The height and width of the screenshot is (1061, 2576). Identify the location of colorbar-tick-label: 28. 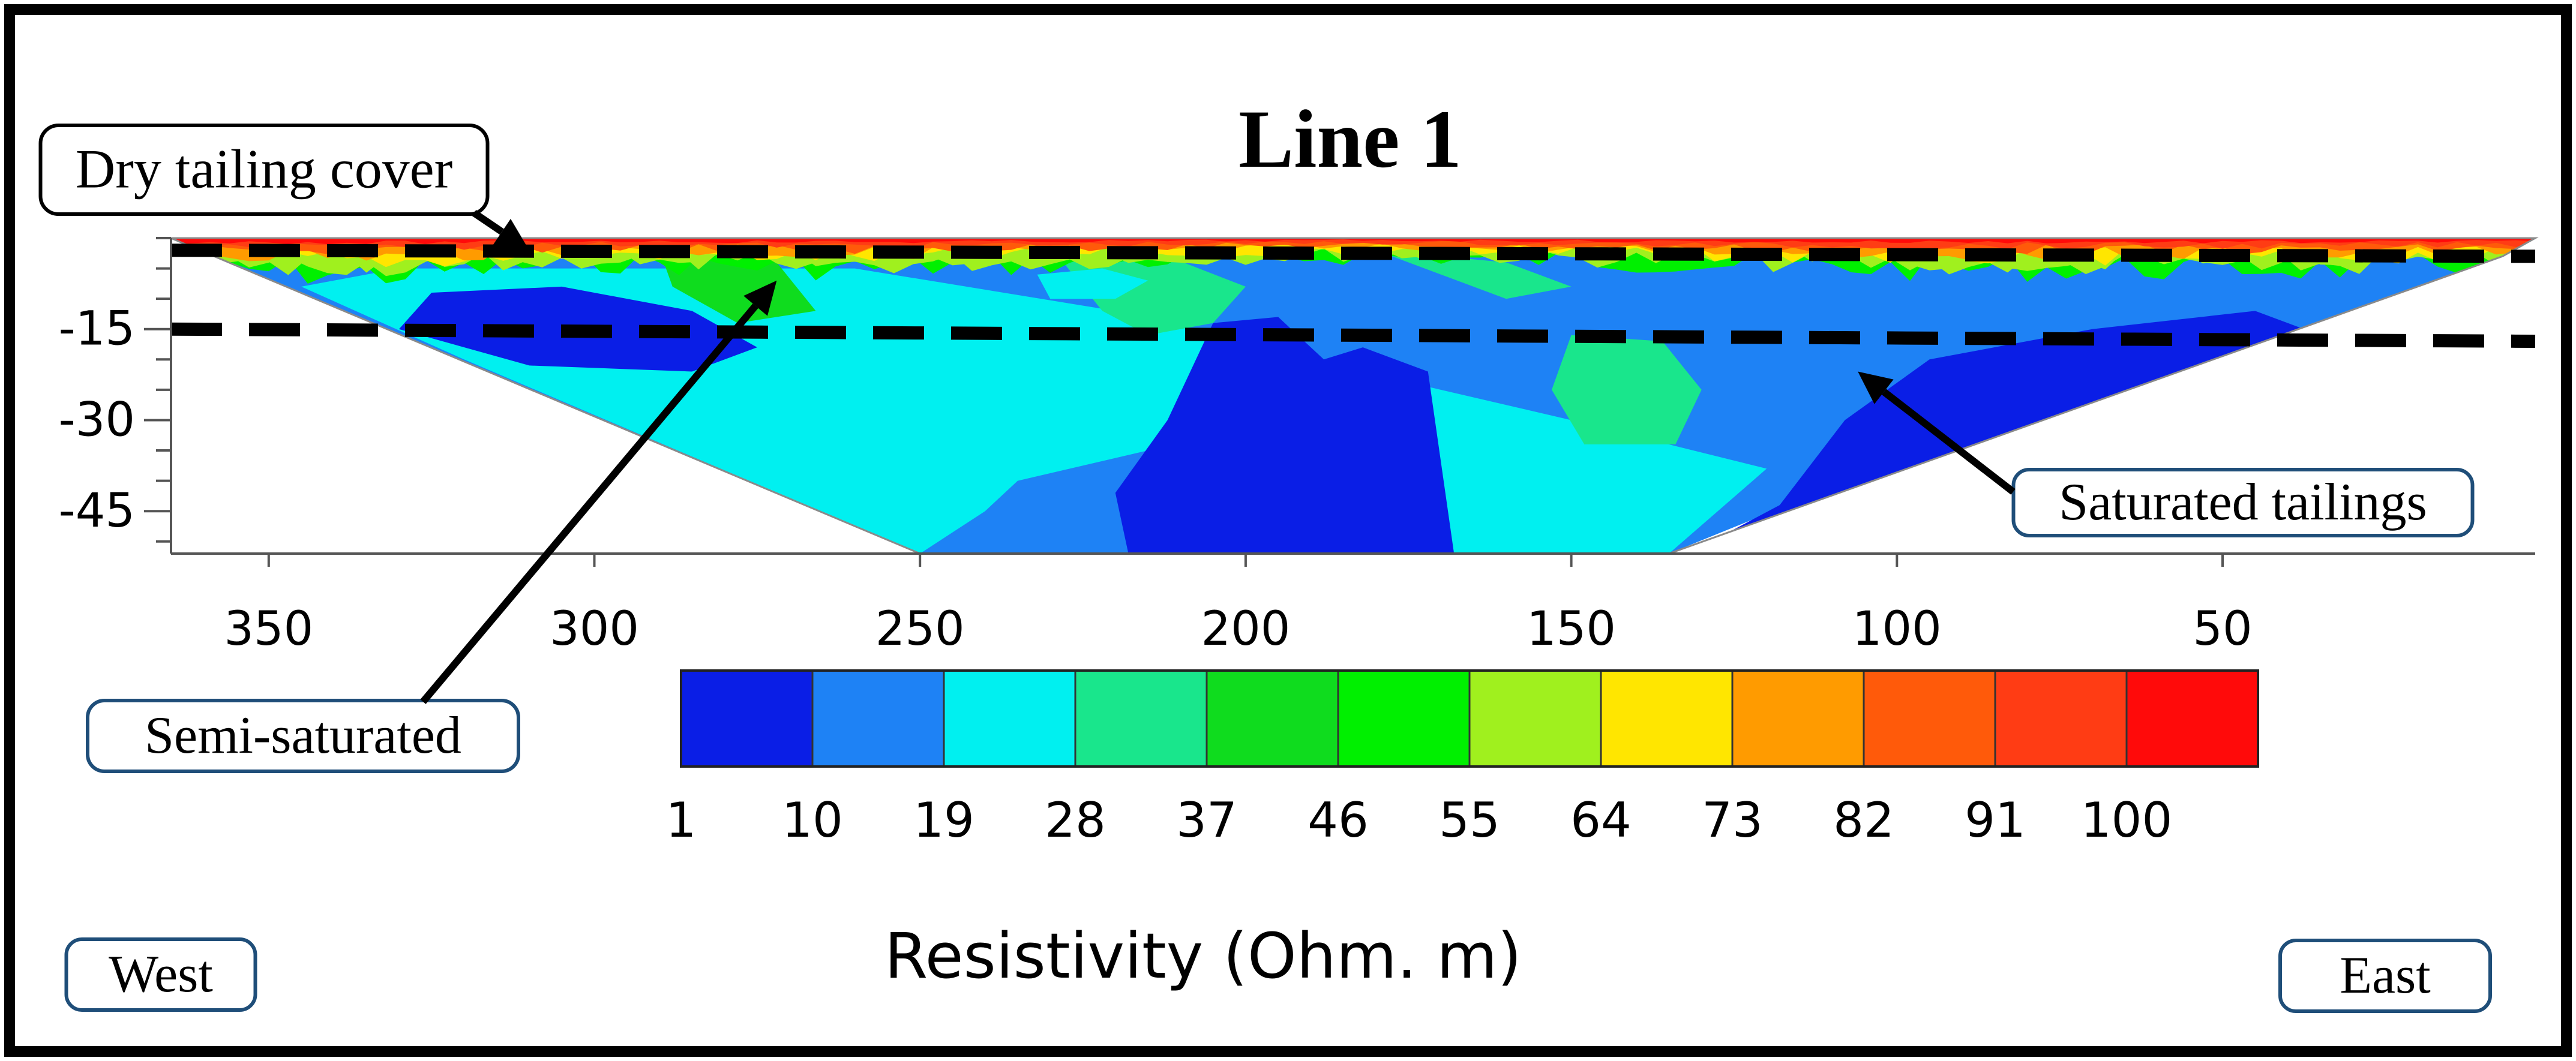
(1075, 820).